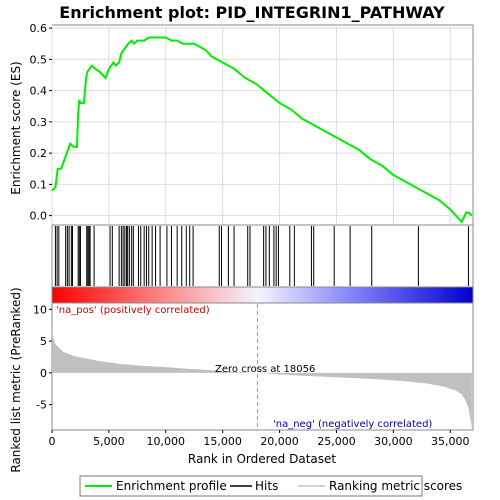 Image resolution: width=500 pixels, height=500 pixels. I want to click on legend-profile-label: Enrichment profile, so click(171, 486).